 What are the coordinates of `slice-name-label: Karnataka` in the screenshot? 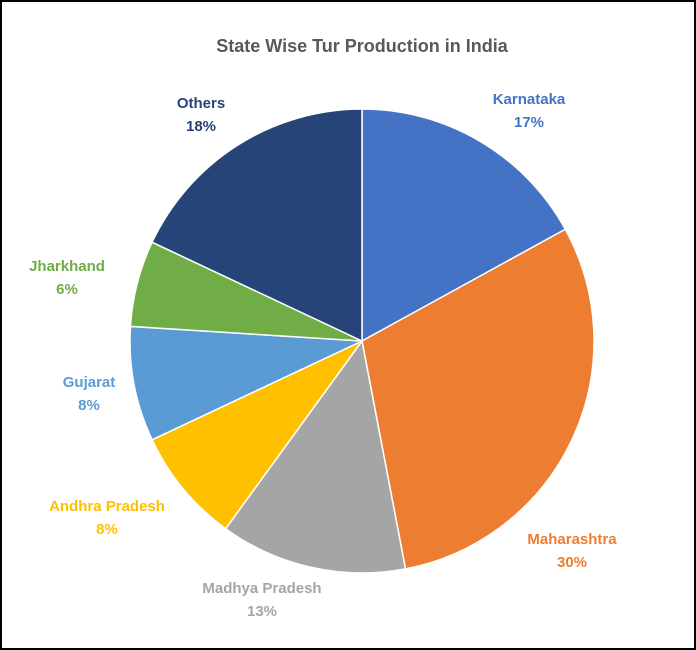 It's located at (529, 99).